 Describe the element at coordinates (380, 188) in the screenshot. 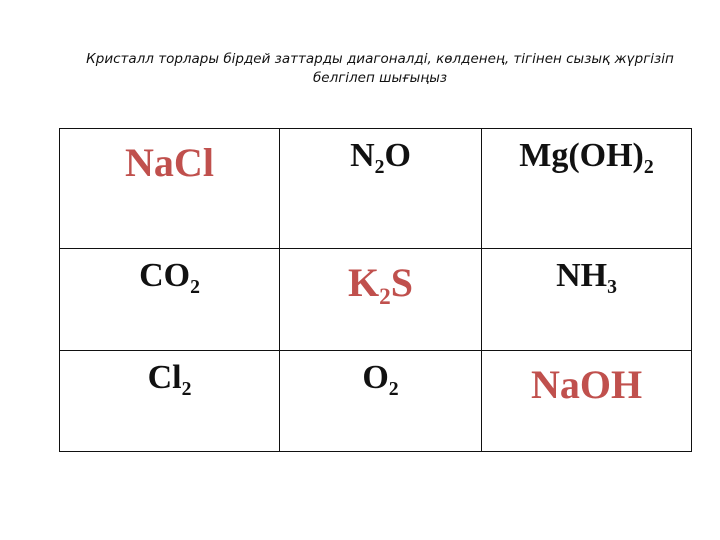

I see `grid-cell: N2O` at that location.